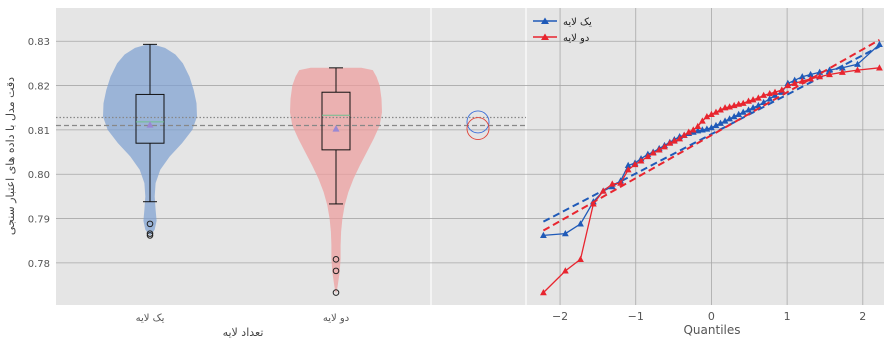 The width and height of the screenshot is (892, 341). Describe the element at coordinates (39, 220) in the screenshot. I see `y-tick-label: 0.79` at that location.